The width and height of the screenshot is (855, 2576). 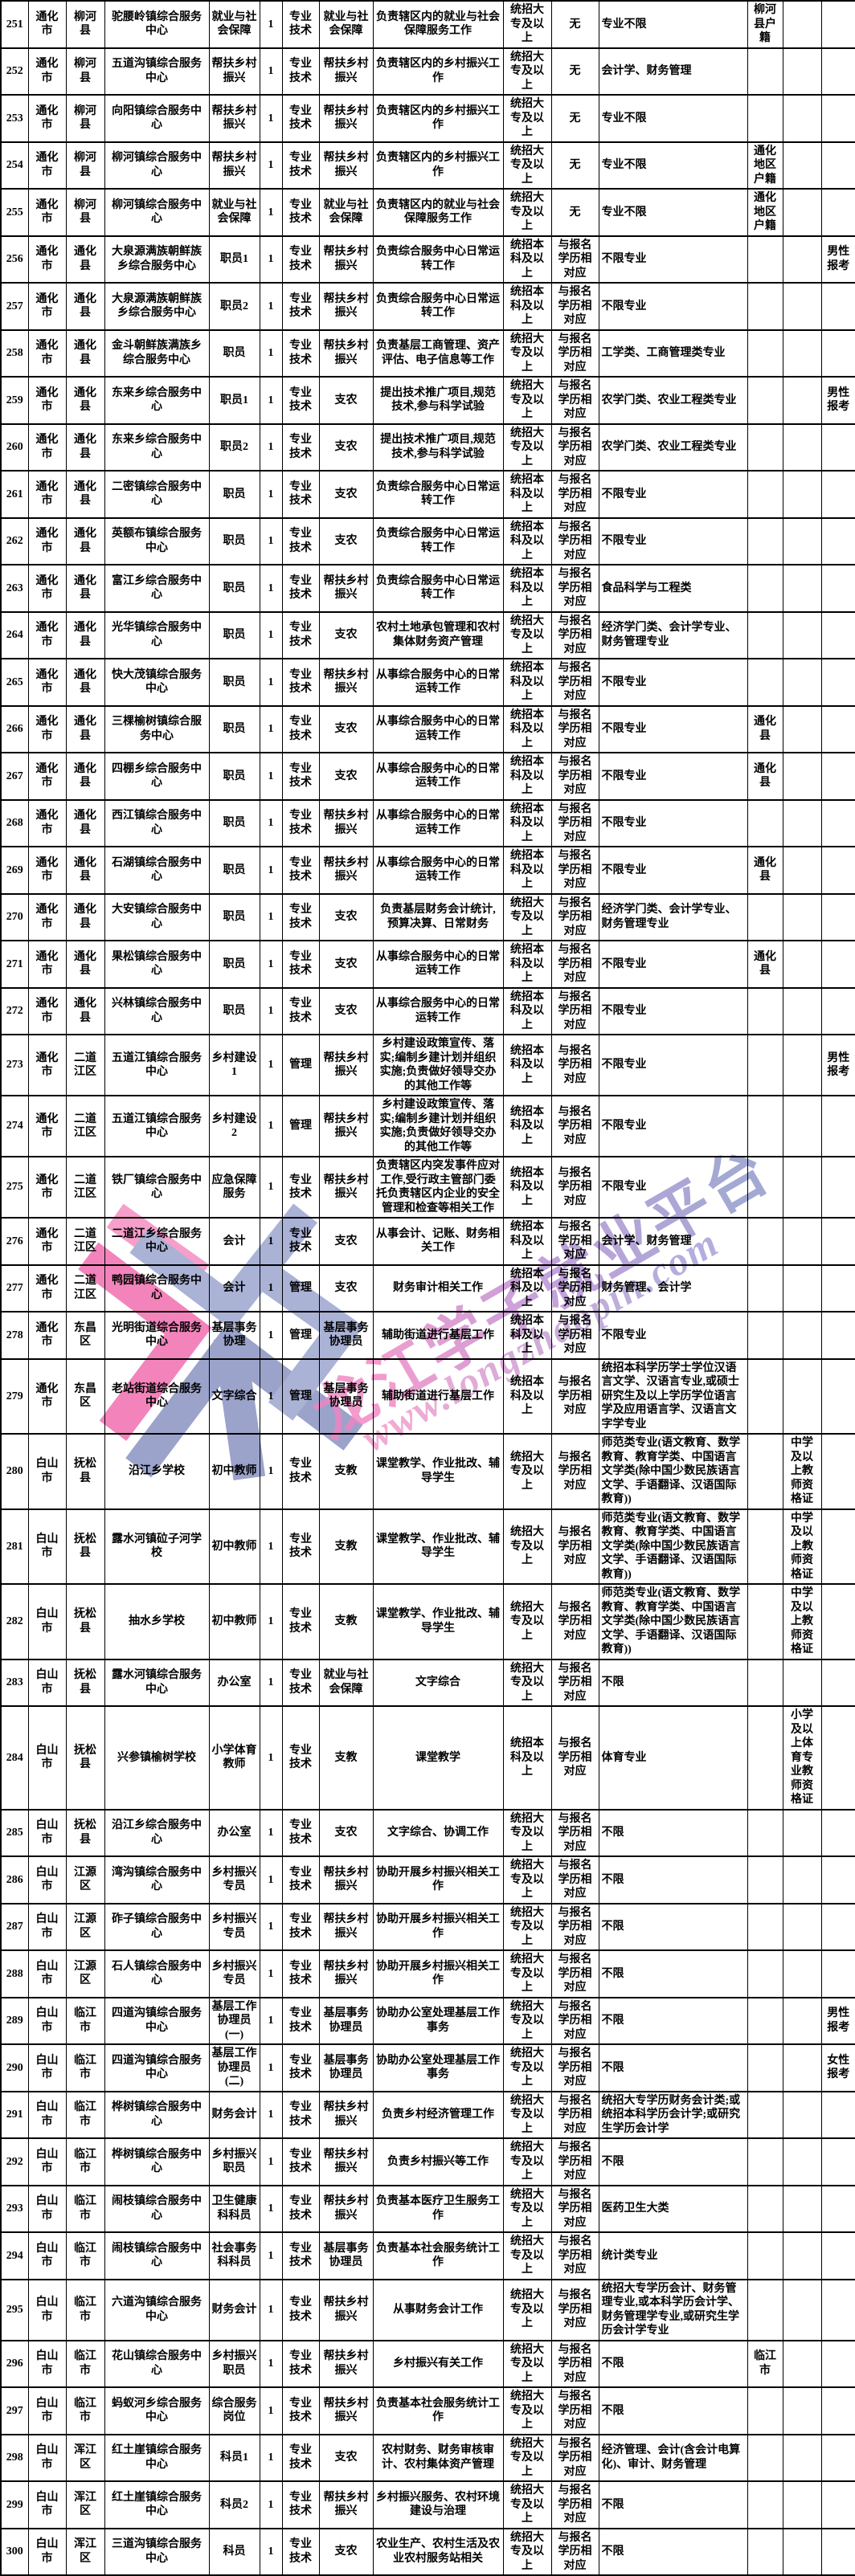 What do you see at coordinates (14, 916) in the screenshot?
I see `cell-no: 270` at bounding box center [14, 916].